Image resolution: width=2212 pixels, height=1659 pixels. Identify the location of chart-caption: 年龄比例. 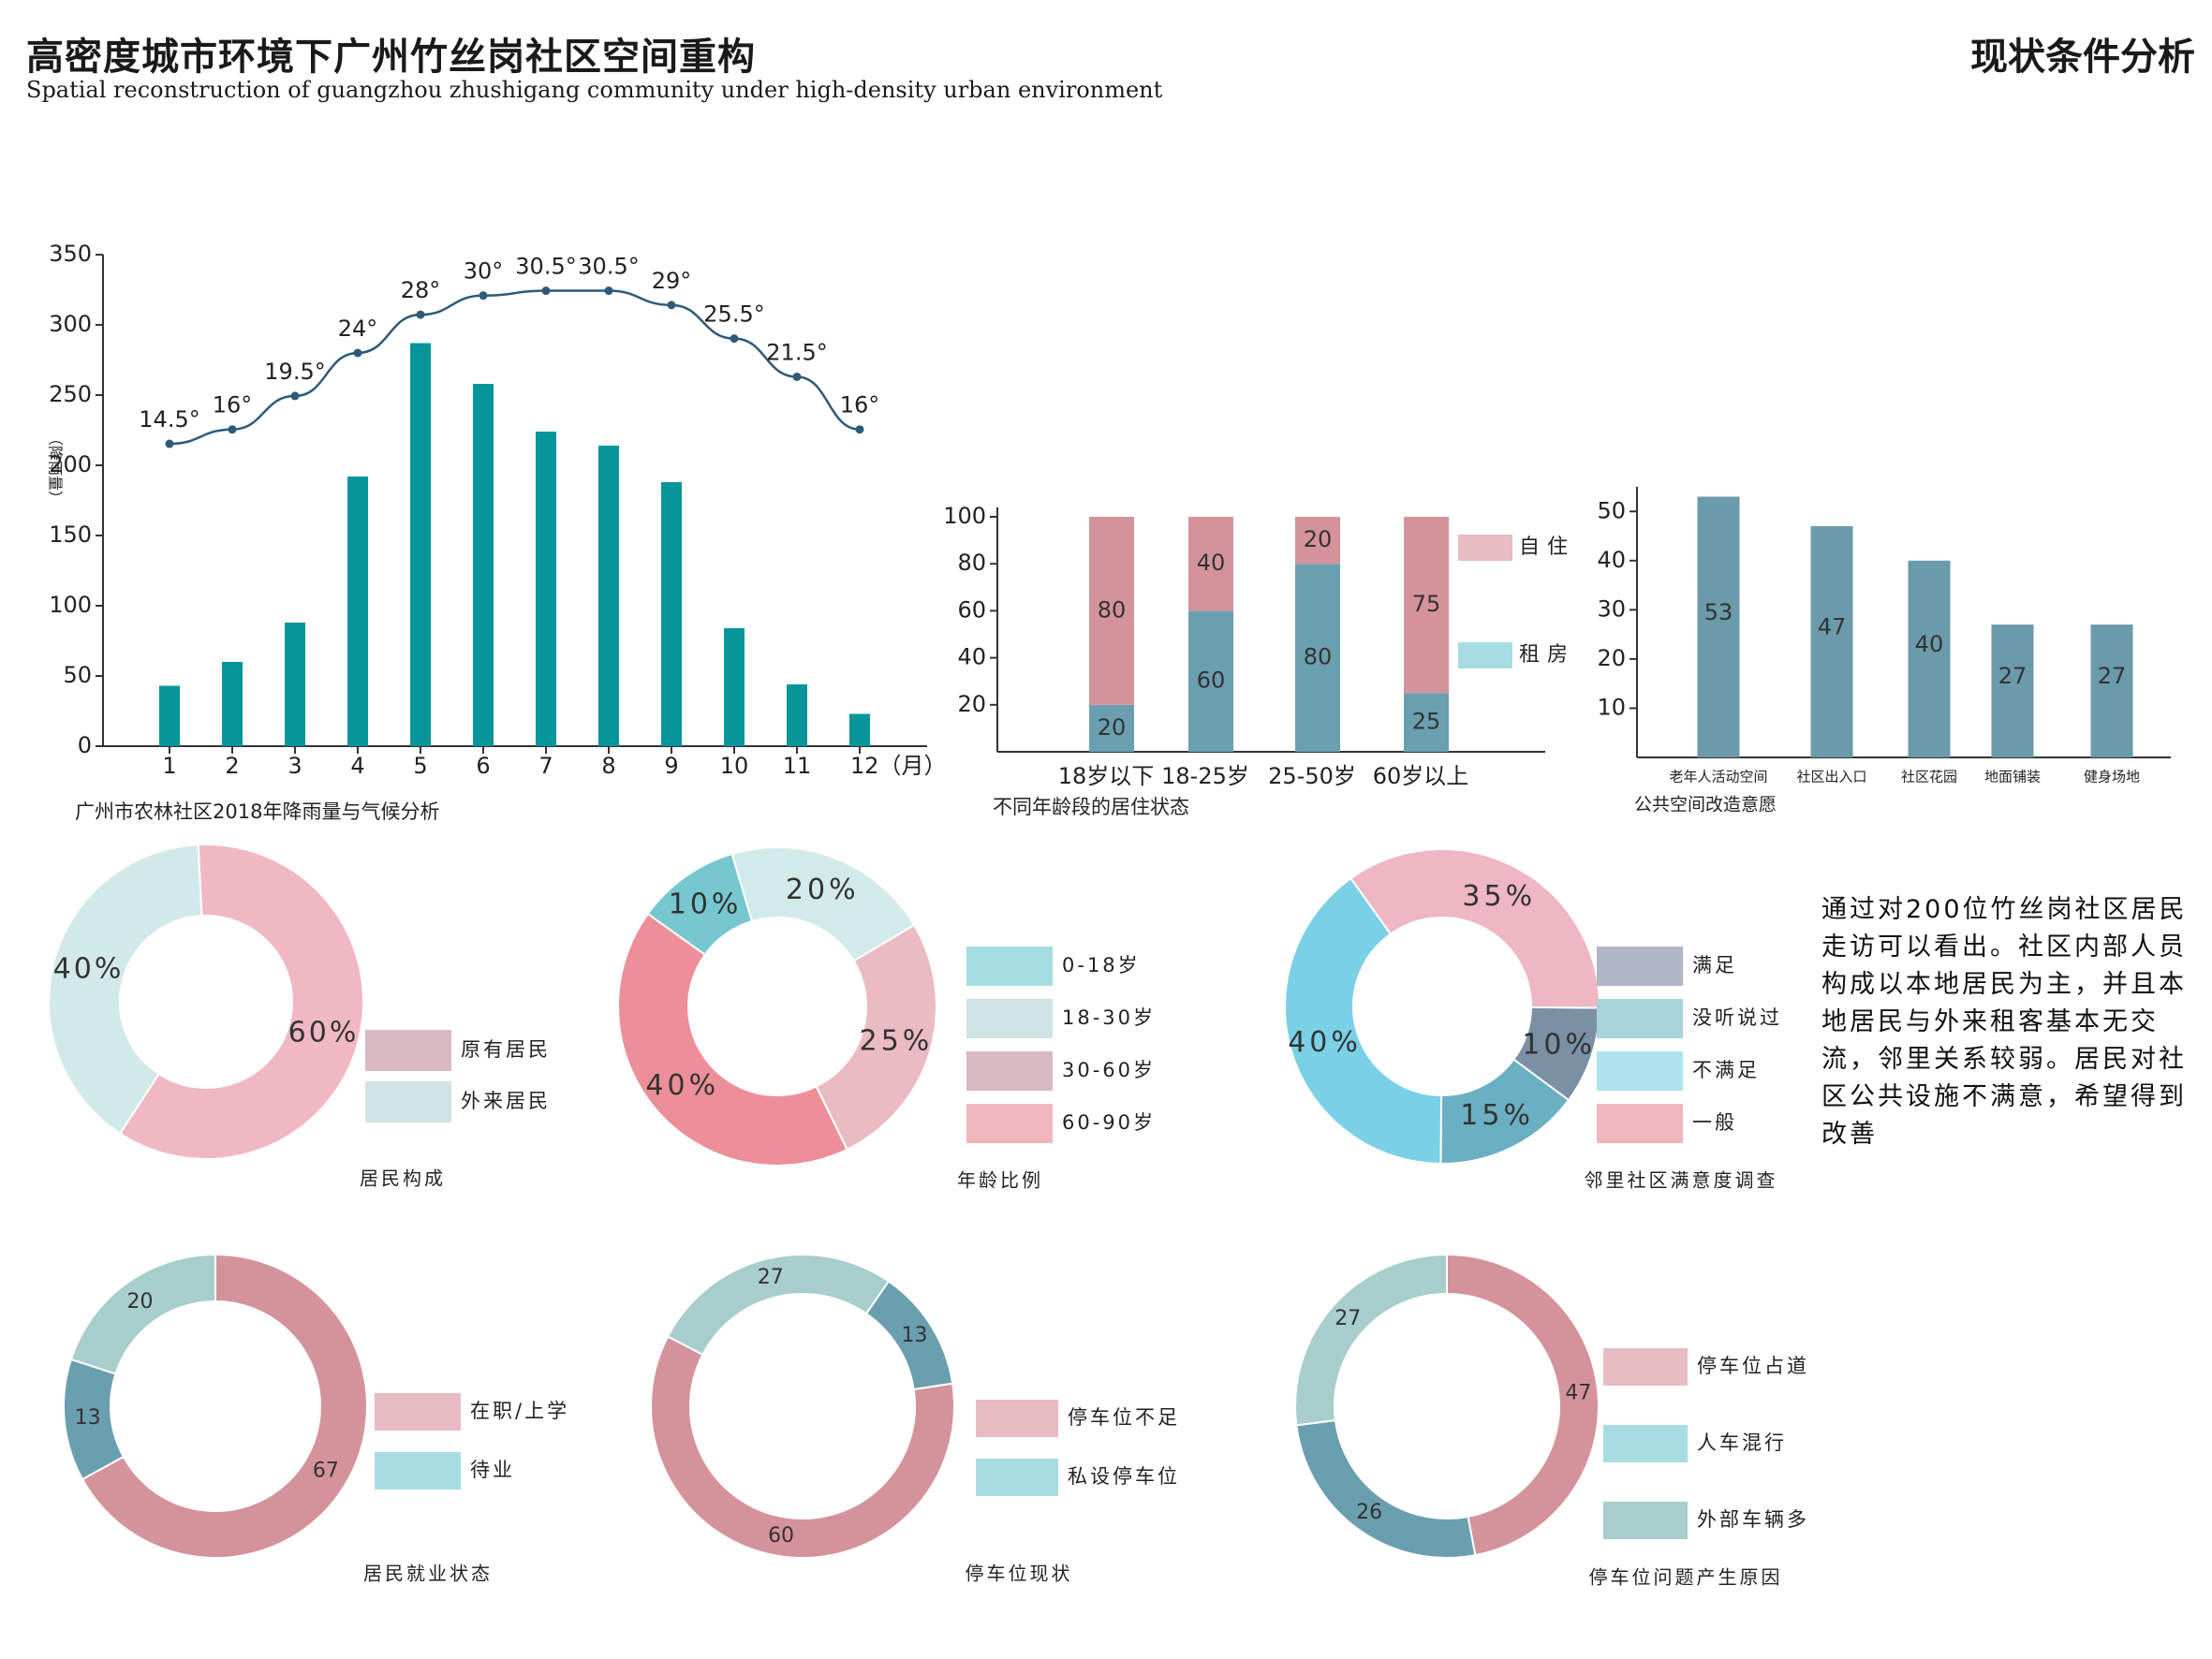
(1000, 1180).